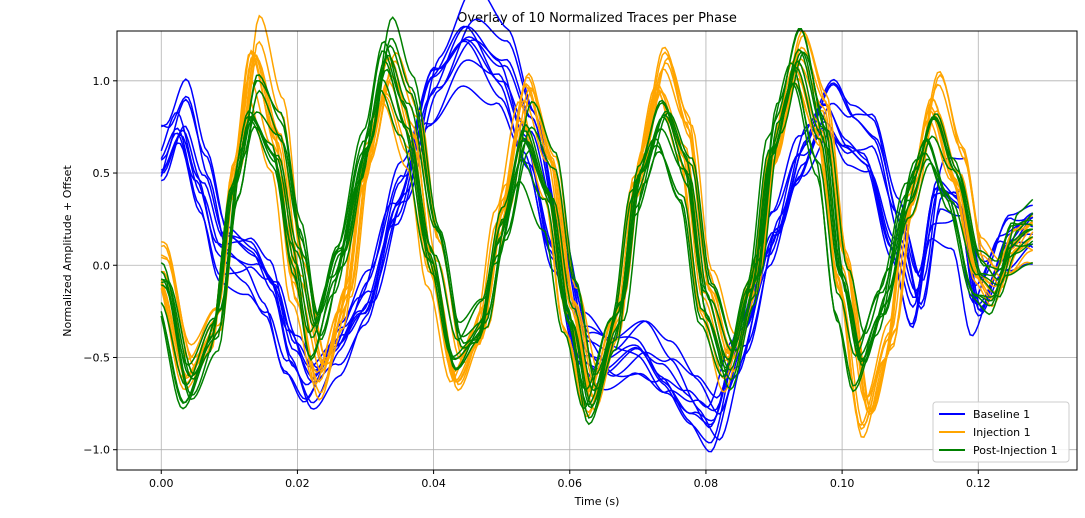  Describe the element at coordinates (96, 450) in the screenshot. I see `y-tick-label: −1.0` at that location.